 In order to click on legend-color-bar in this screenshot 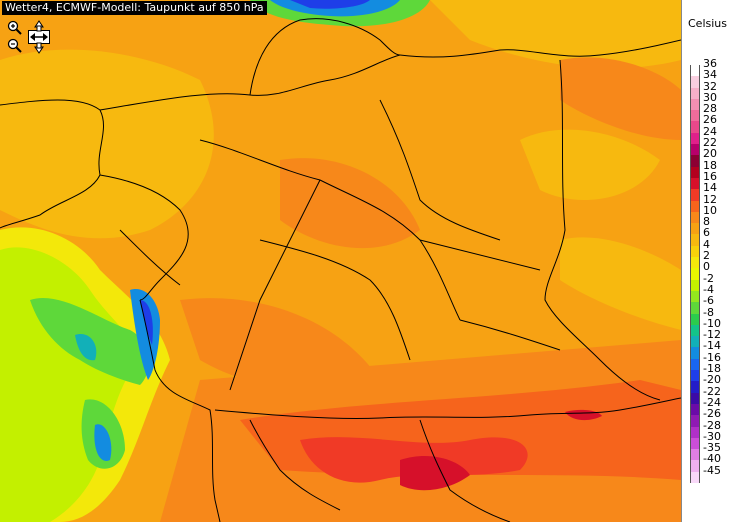, I will do `click(695, 274)`.